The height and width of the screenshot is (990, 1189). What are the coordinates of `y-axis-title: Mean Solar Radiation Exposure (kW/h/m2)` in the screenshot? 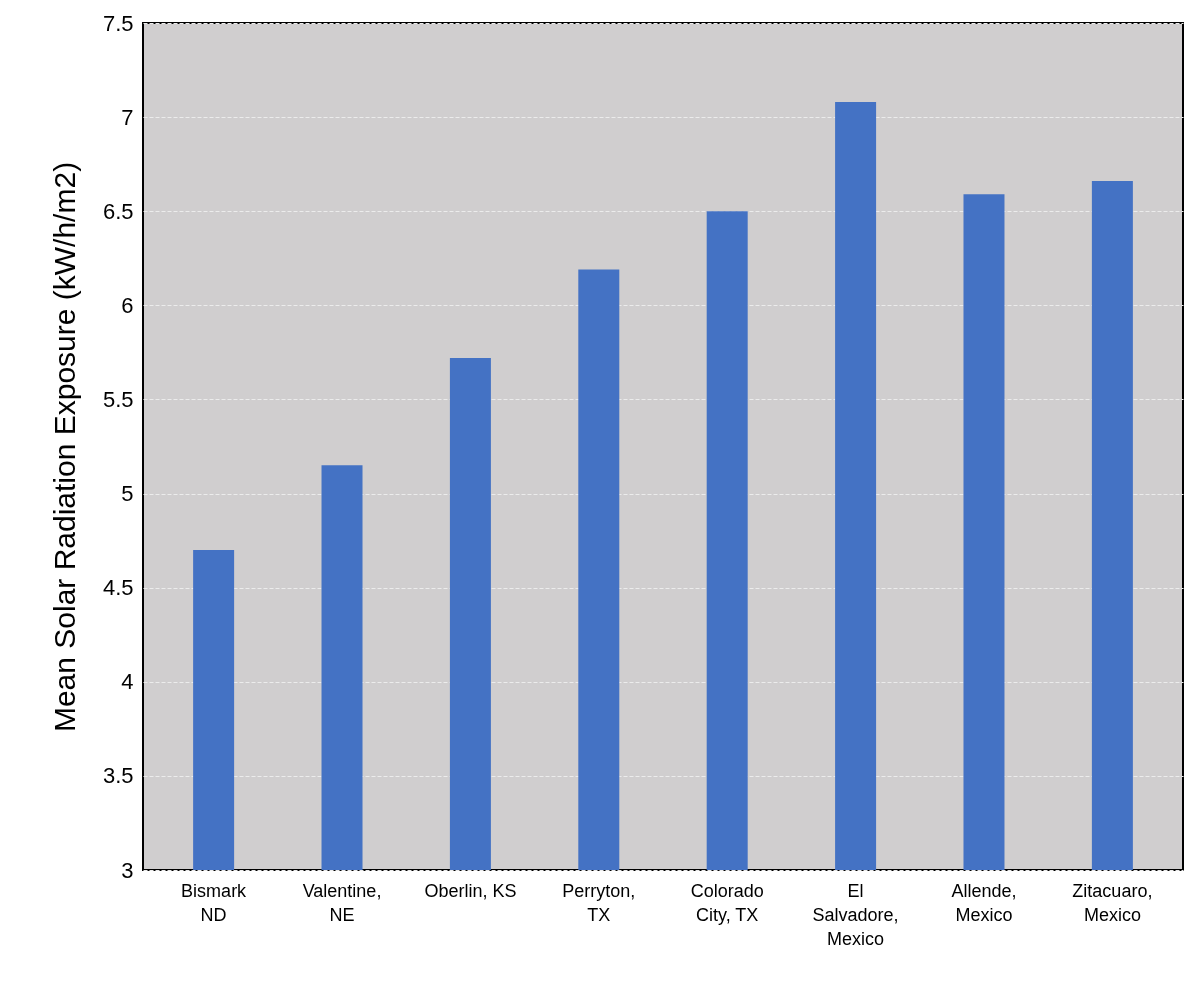 It's located at (64, 447).